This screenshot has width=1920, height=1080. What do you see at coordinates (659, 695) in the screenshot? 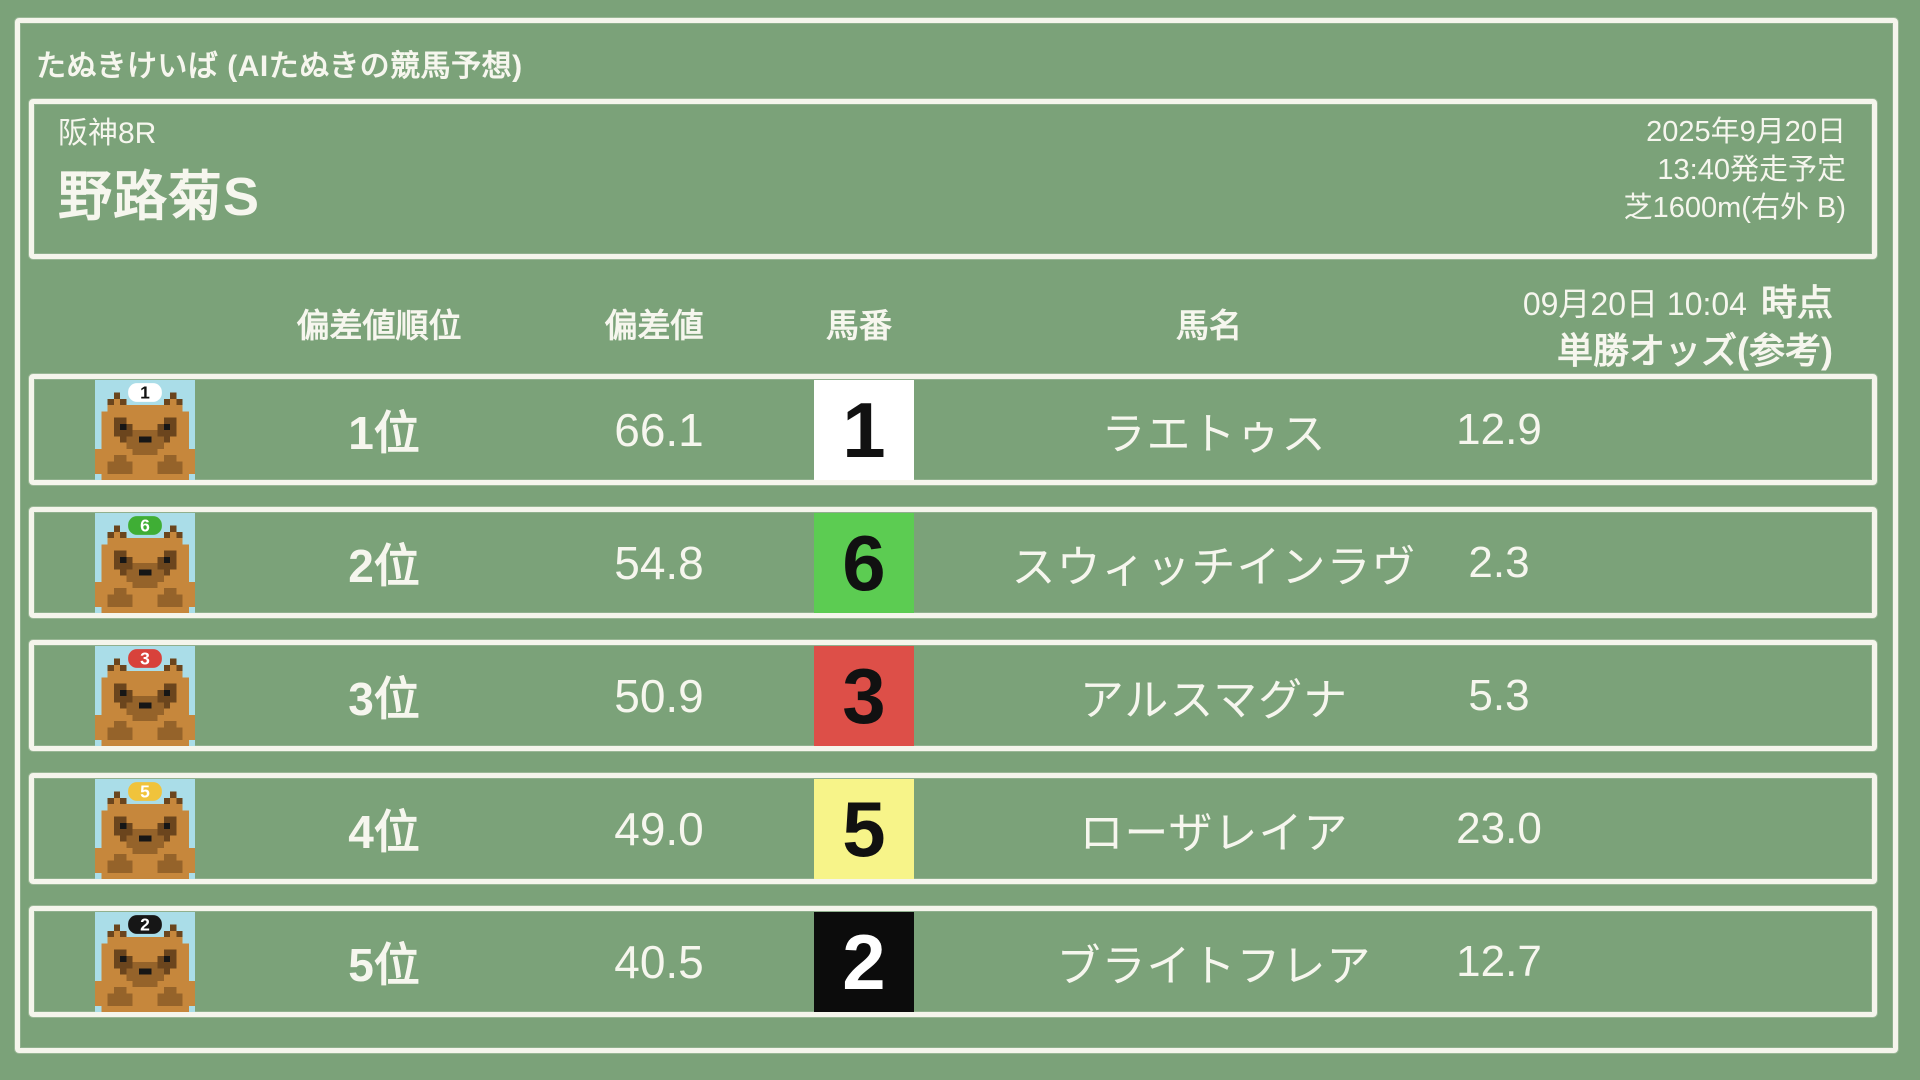
I see `deviation-value: 50.9` at bounding box center [659, 695].